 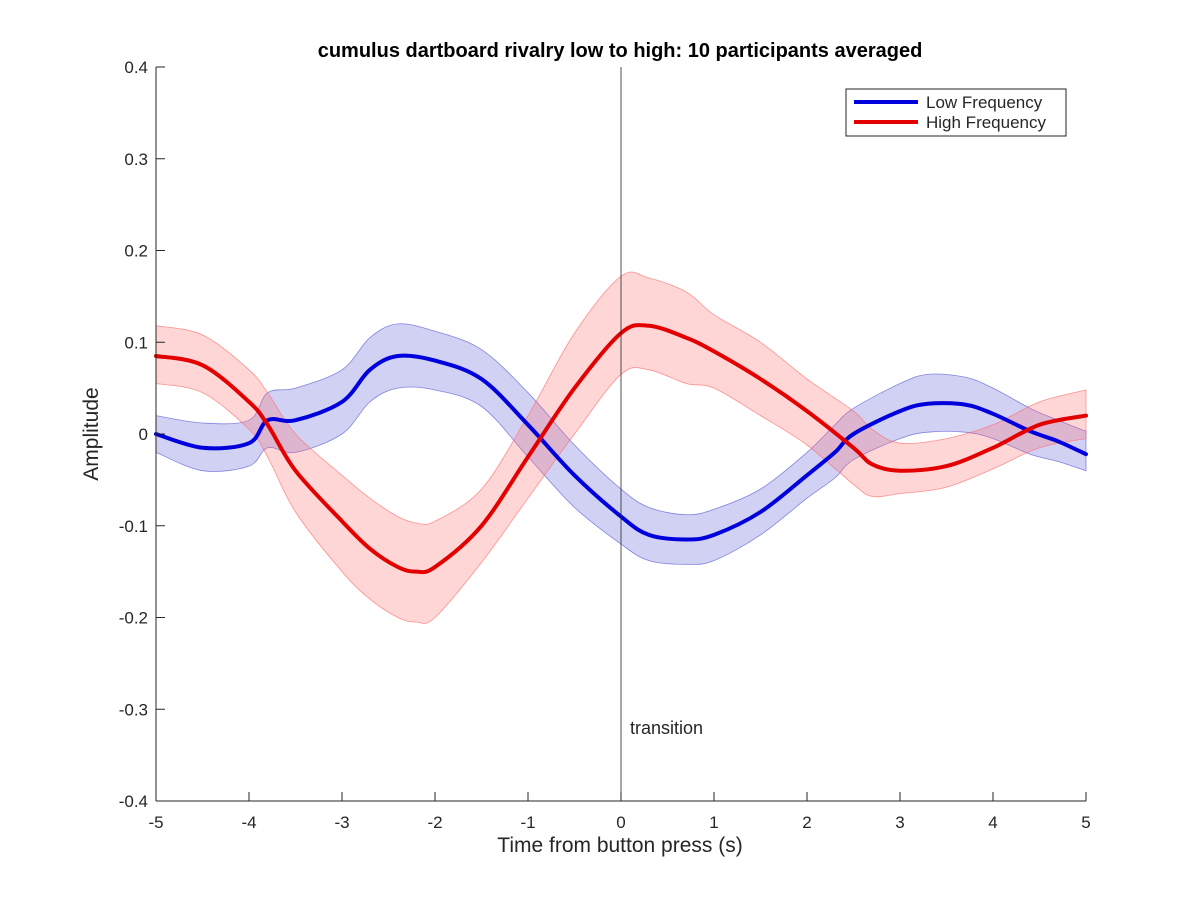 I want to click on y-tick-label: 0.3, so click(x=136, y=159).